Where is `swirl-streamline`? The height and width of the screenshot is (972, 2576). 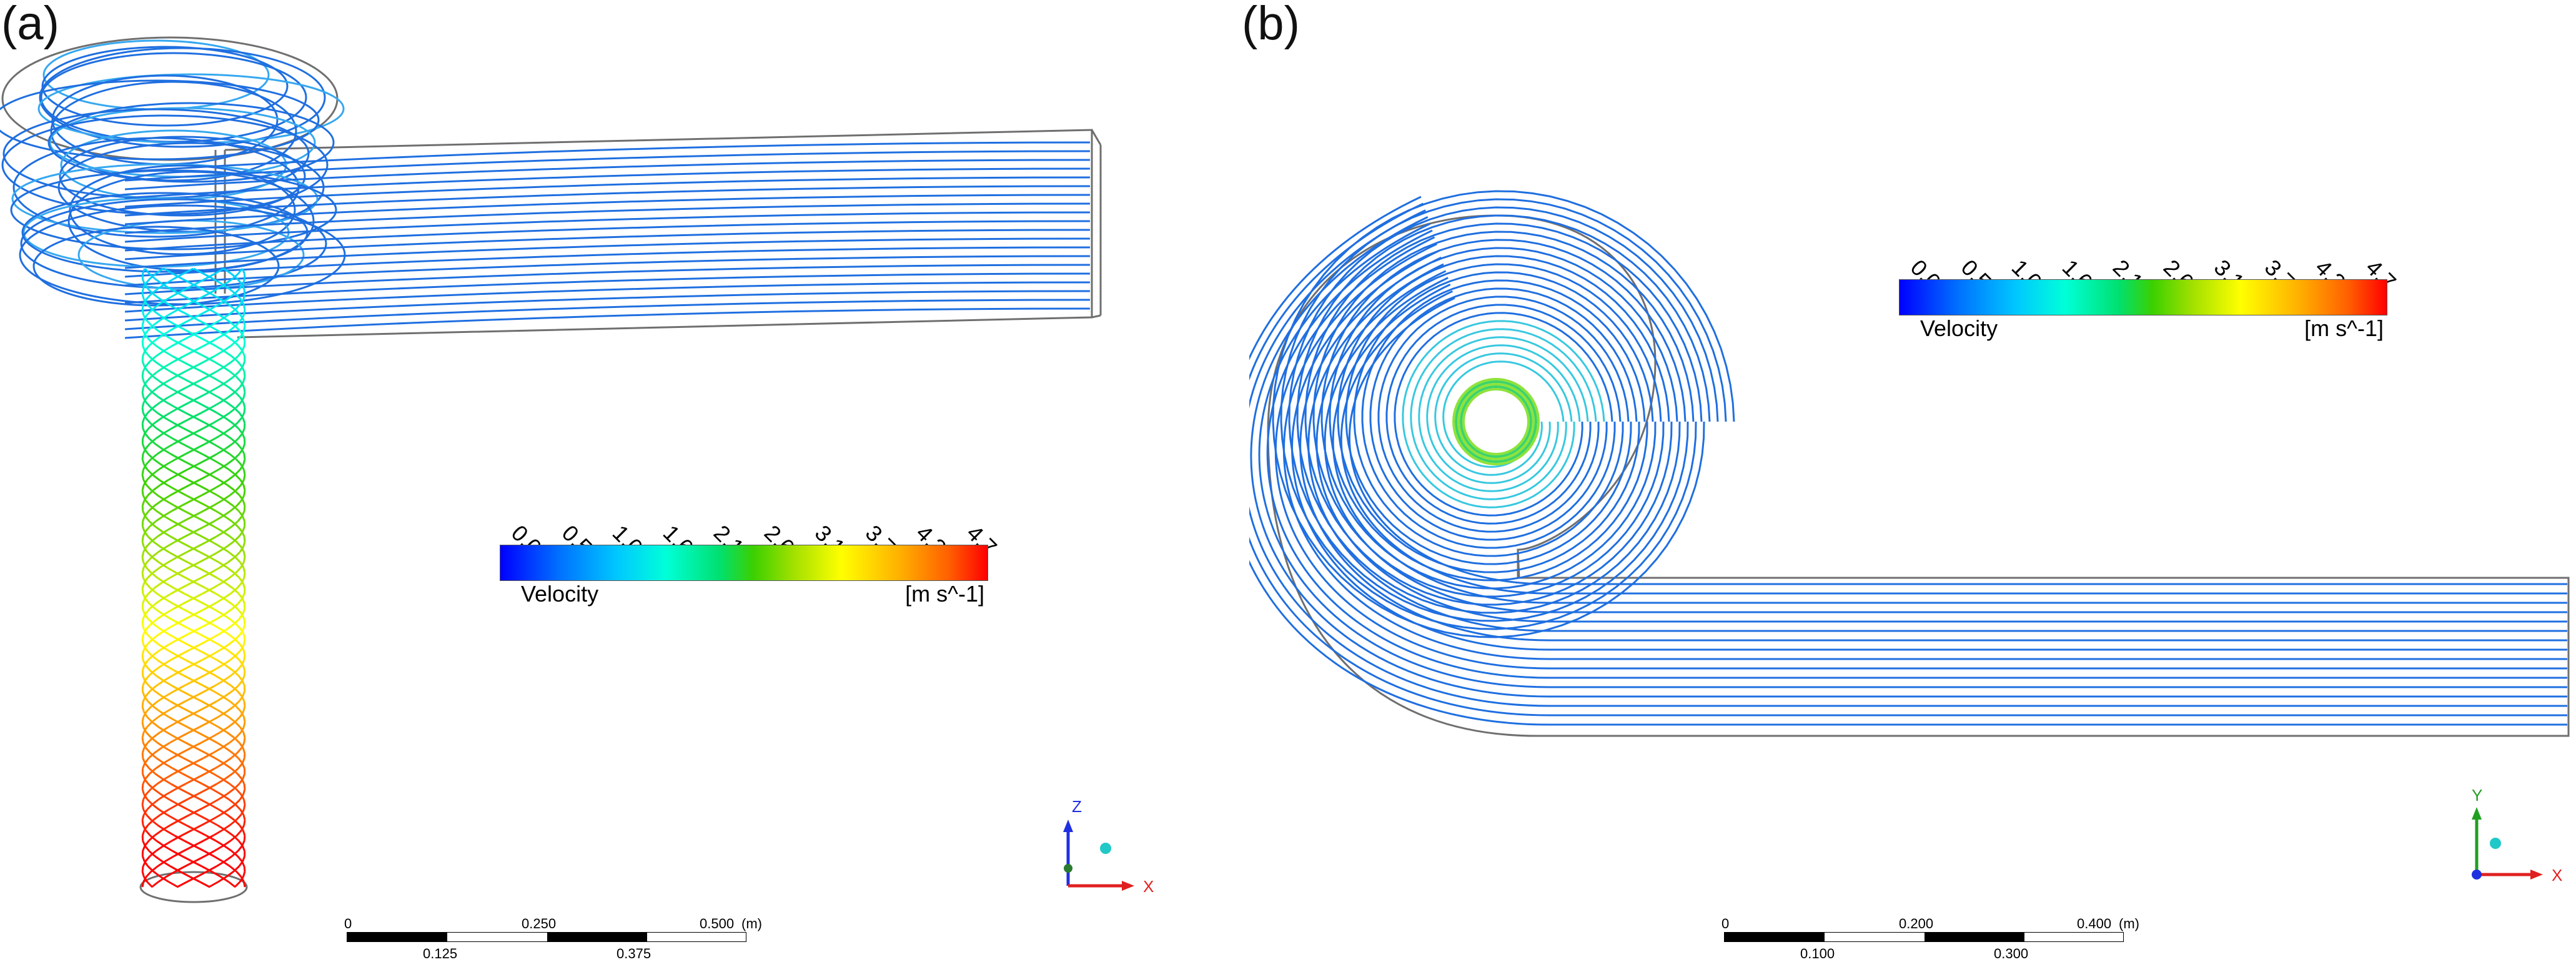
swirl-streamline is located at coordinates (191, 187).